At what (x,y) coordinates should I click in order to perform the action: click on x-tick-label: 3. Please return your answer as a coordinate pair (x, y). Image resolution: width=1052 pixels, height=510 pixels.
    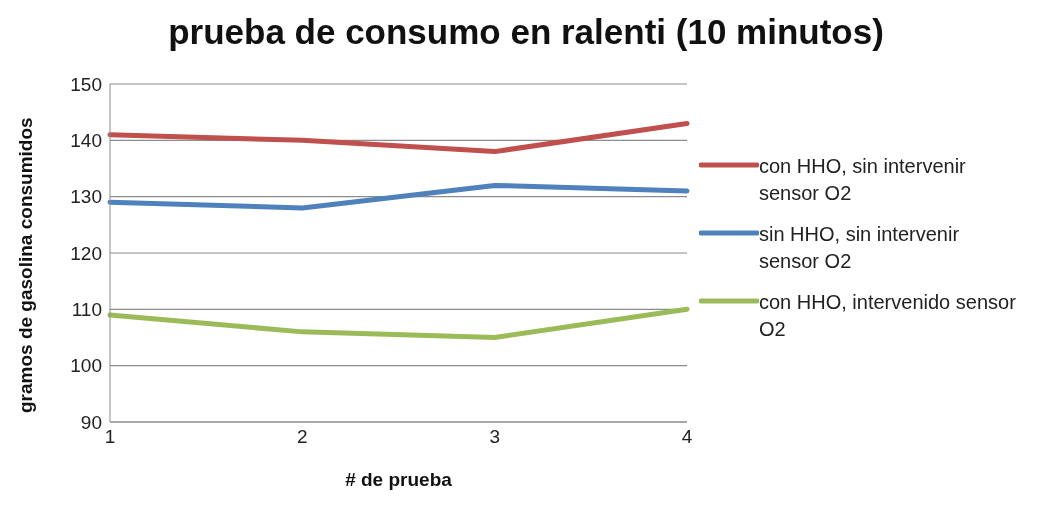
    Looking at the image, I should click on (494, 437).